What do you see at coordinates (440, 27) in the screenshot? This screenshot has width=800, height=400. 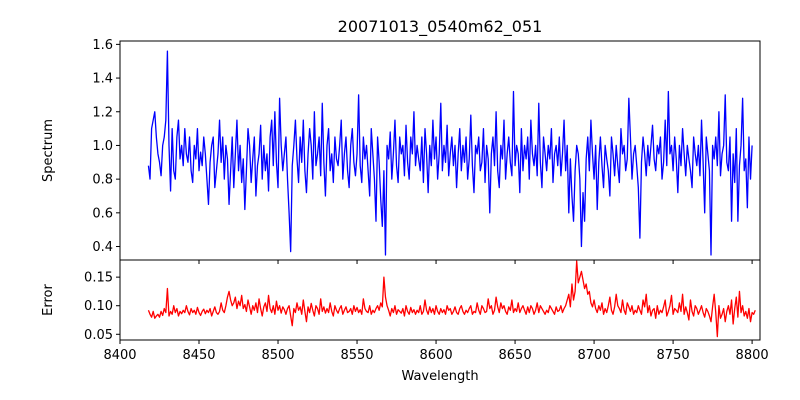 I see `chart-title: 20071013_0540m62_051` at bounding box center [440, 27].